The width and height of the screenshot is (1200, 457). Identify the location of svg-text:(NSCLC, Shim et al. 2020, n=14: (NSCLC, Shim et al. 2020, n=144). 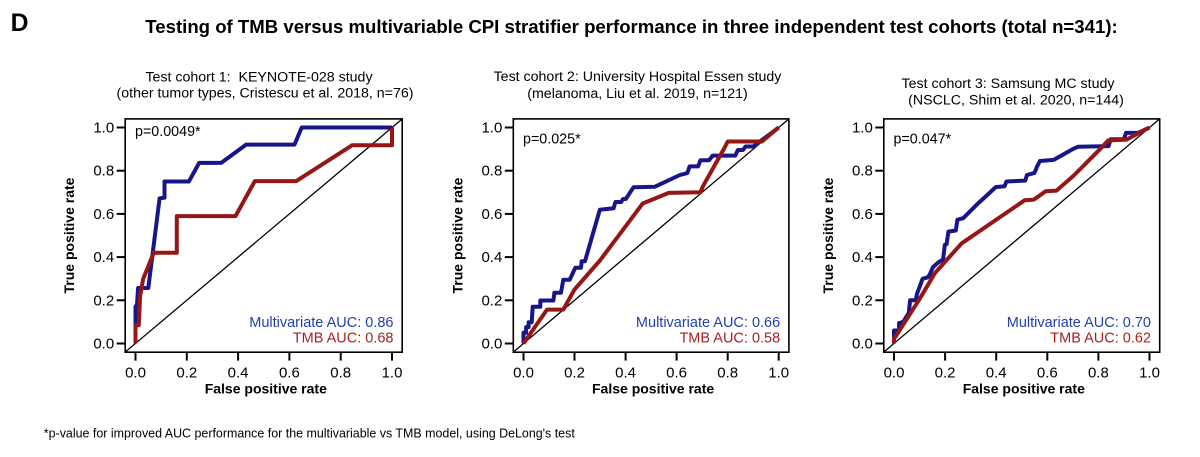
(1016, 101).